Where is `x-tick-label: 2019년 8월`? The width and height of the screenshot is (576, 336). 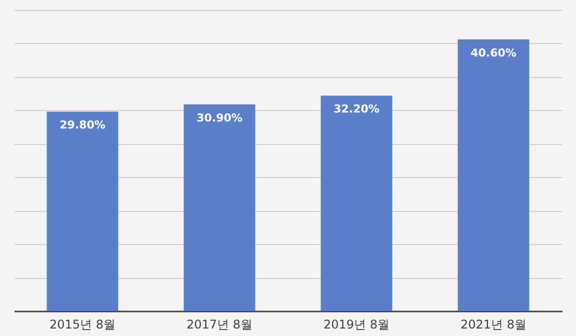 x-tick-label: 2019년 8월 is located at coordinates (357, 325).